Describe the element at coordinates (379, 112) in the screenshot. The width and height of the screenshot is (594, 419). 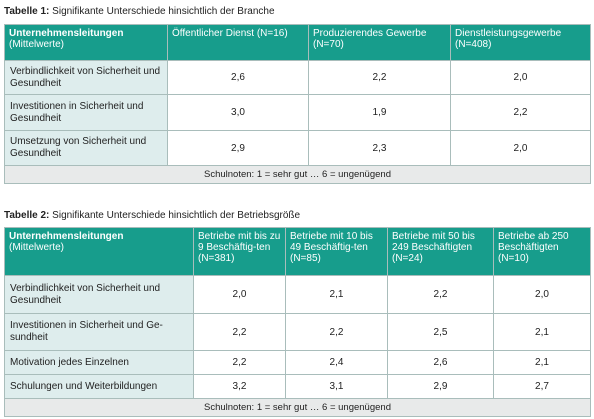
I see `value-cell: 1,9` at that location.